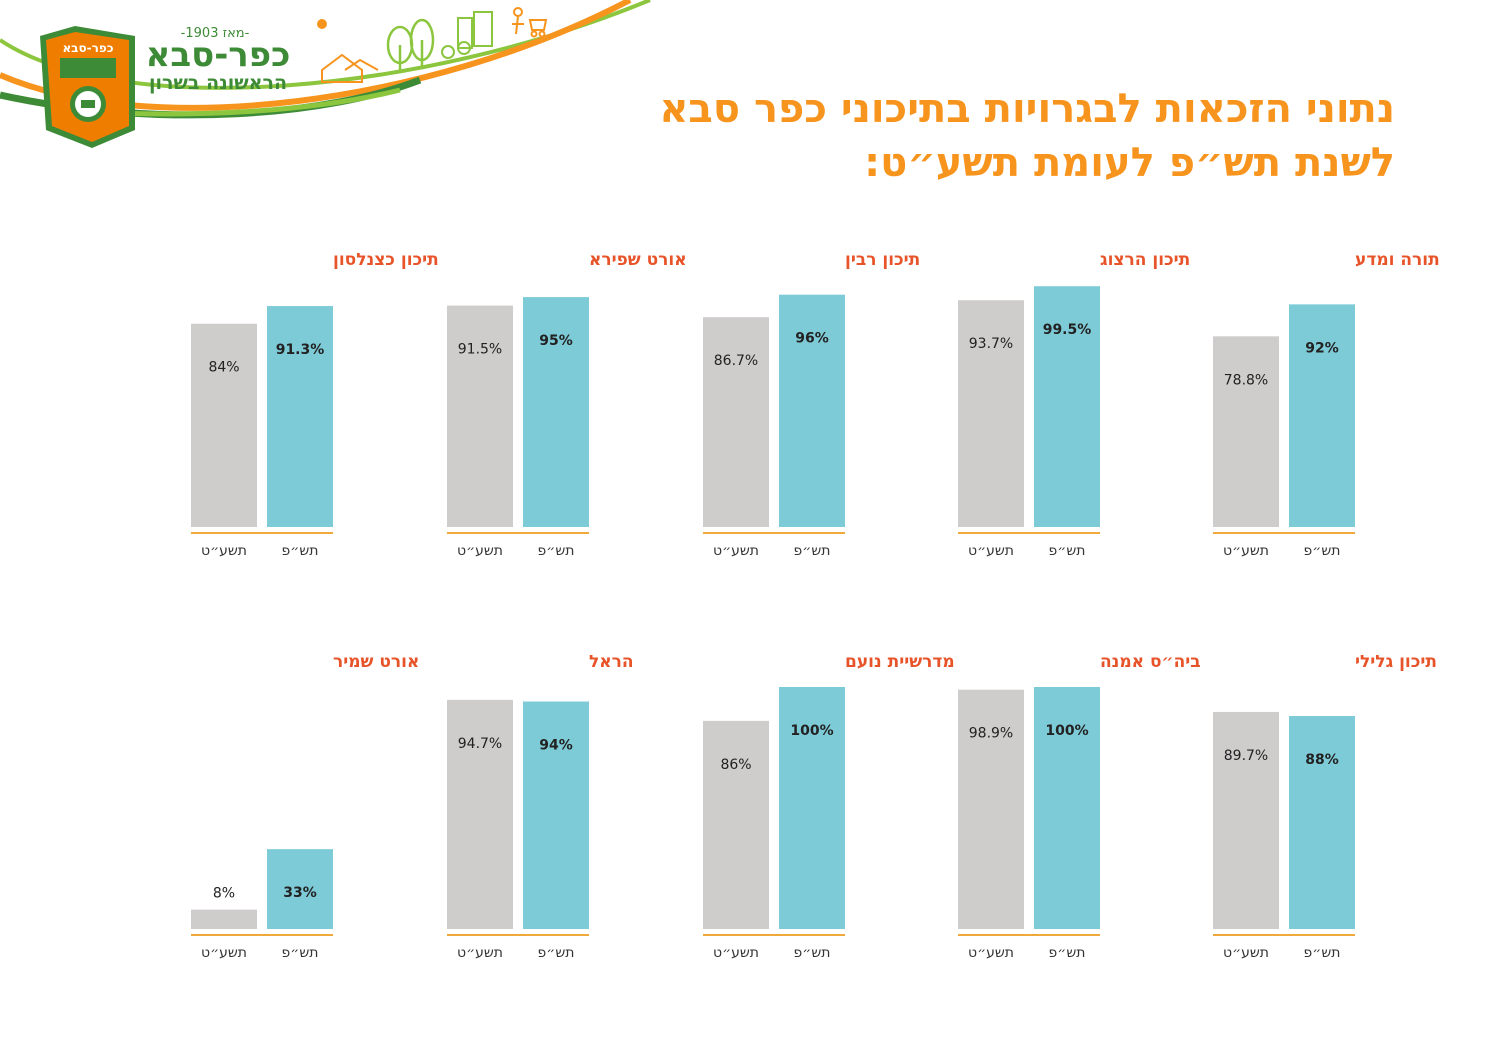 This screenshot has width=1500, height=1060. Describe the element at coordinates (300, 350) in the screenshot. I see `value-label-curr: 91.3%` at that location.